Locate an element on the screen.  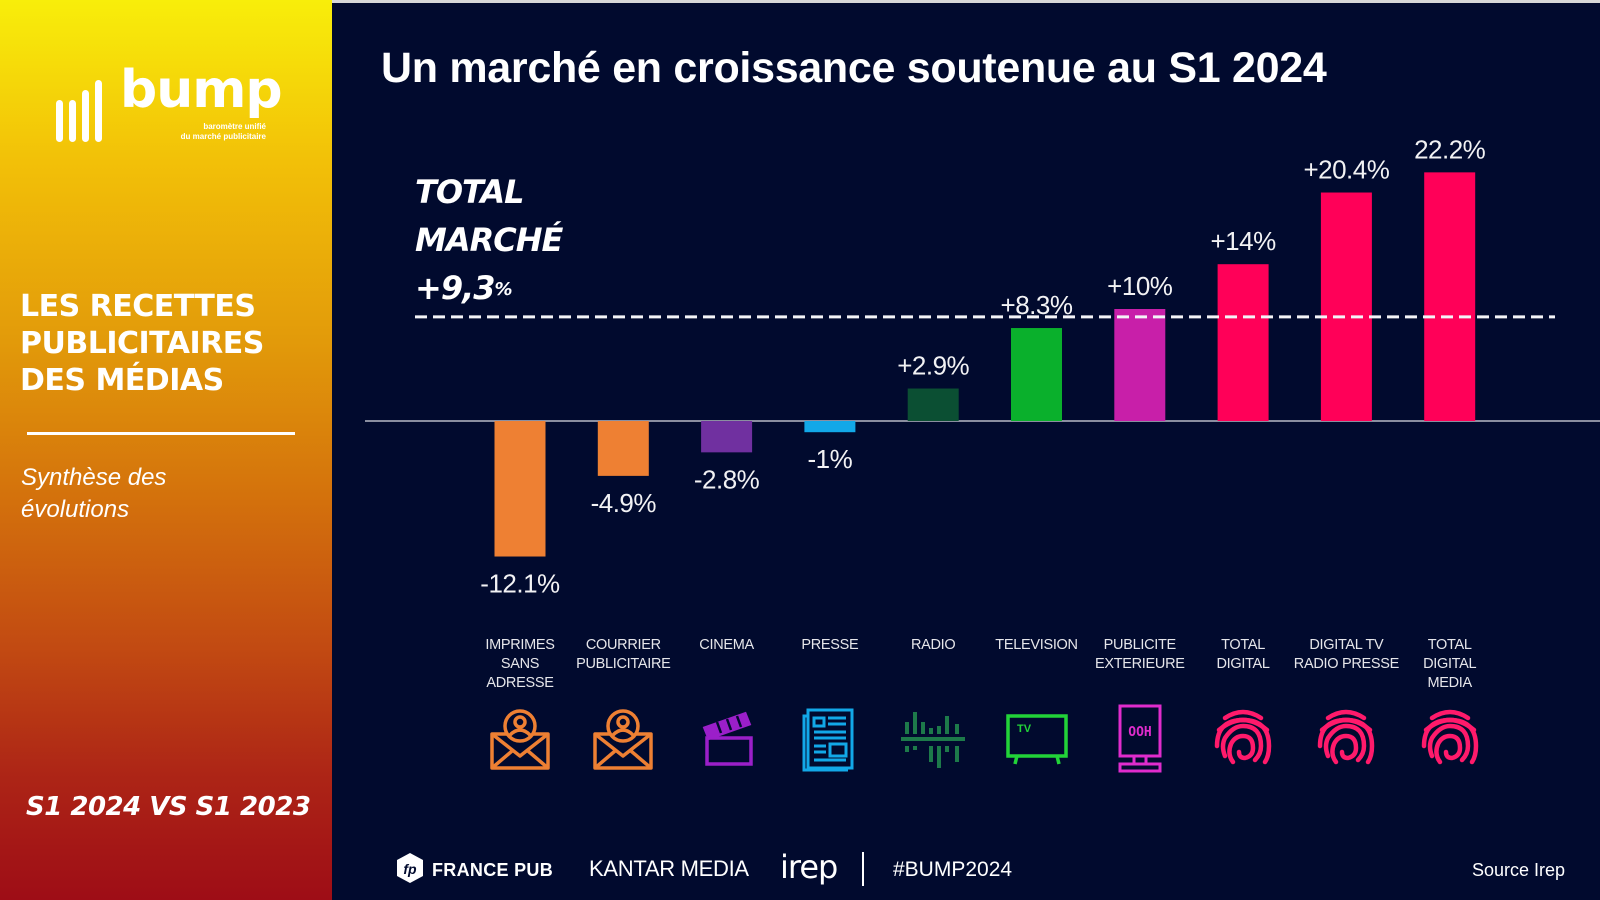
hashtag: #BUMP2024 is located at coordinates (953, 869).